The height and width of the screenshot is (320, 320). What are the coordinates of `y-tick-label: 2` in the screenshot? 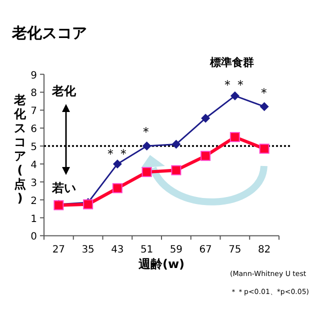 It's located at (33, 201).